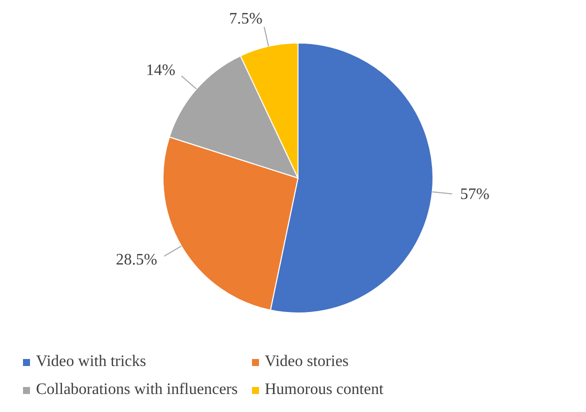  I want to click on data-label: 57%, so click(475, 195).